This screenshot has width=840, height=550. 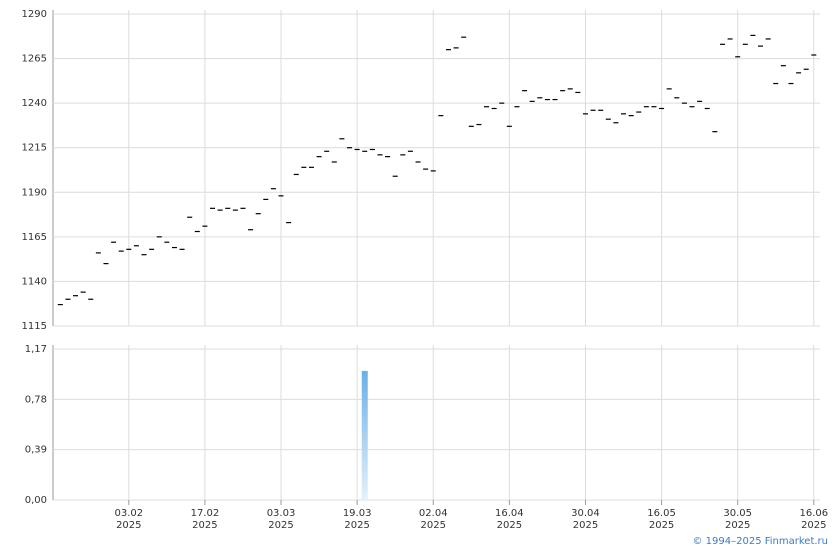 What do you see at coordinates (34, 237) in the screenshot?
I see `y-tick-label: 1165` at bounding box center [34, 237].